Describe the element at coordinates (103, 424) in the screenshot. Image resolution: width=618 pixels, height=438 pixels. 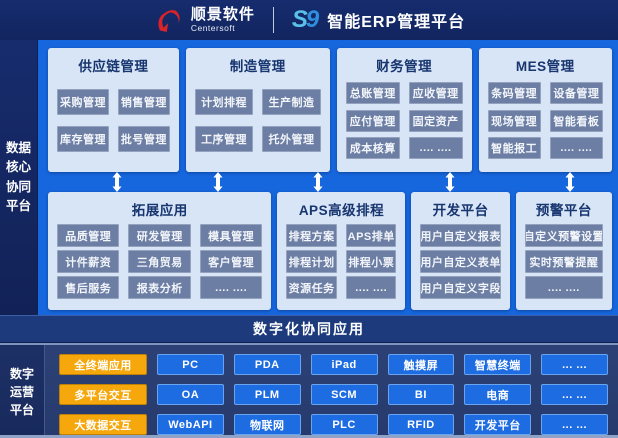
I see `category-label-大数据交互: 大数据交互` at that location.